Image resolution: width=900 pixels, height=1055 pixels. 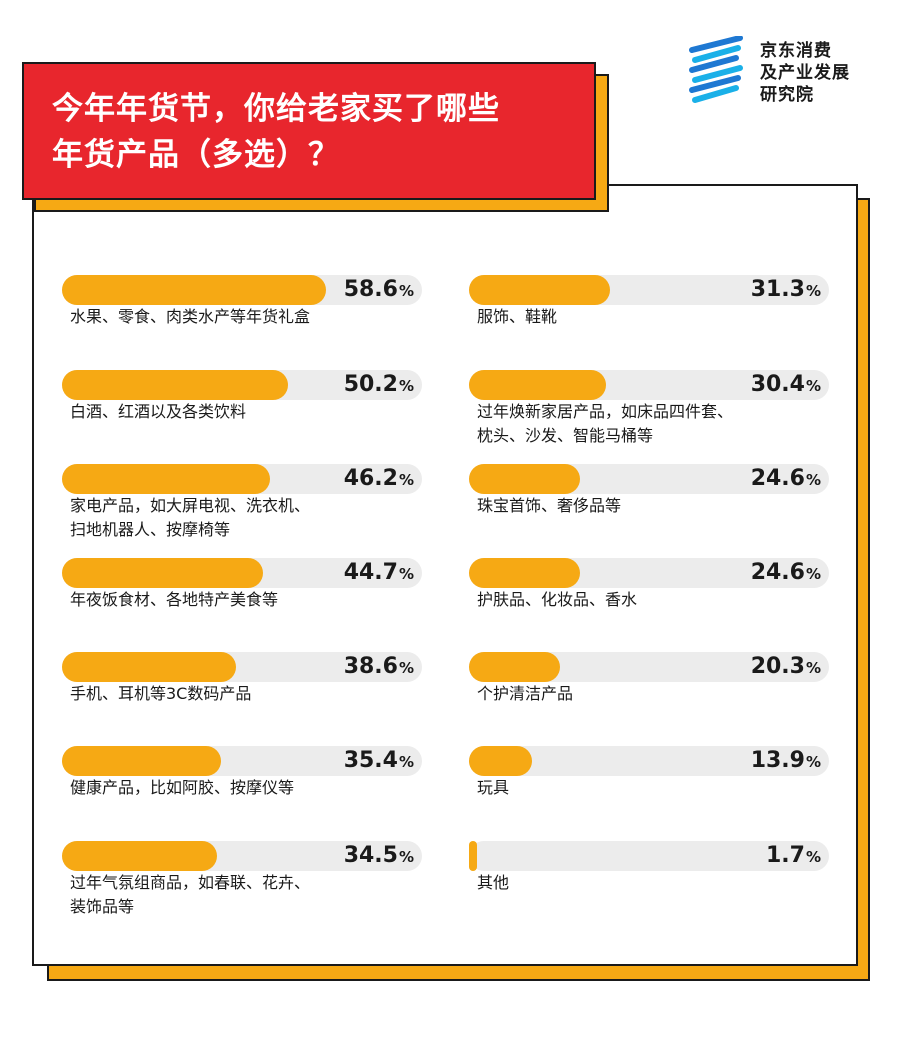 I want to click on chart-title-line1: 今年年货节，你给老家买了哪些, so click(x=276, y=109).